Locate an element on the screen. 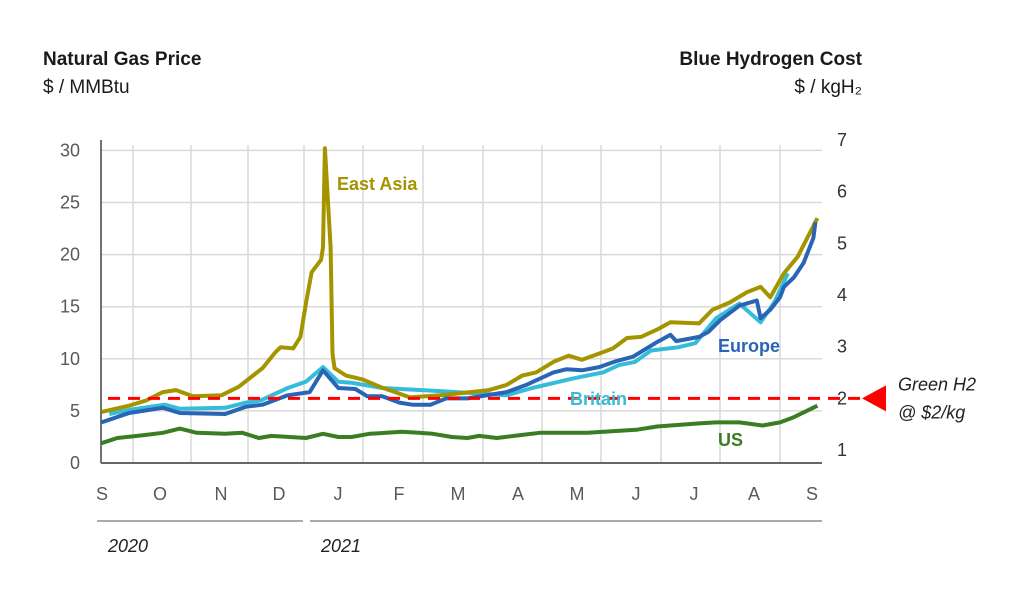 This screenshot has height=614, width=1024. right-tick-label: 4 is located at coordinates (842, 295).